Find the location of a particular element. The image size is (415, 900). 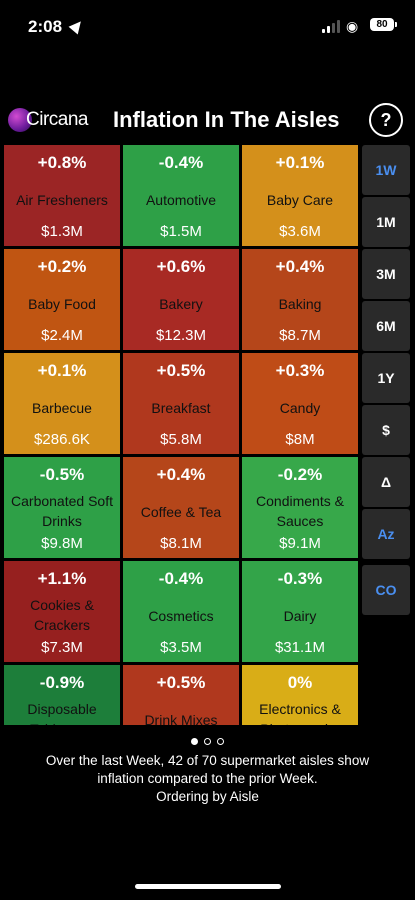

aisle-tile: -0.4% Cosmetics $3.5M is located at coordinates (181, 611).